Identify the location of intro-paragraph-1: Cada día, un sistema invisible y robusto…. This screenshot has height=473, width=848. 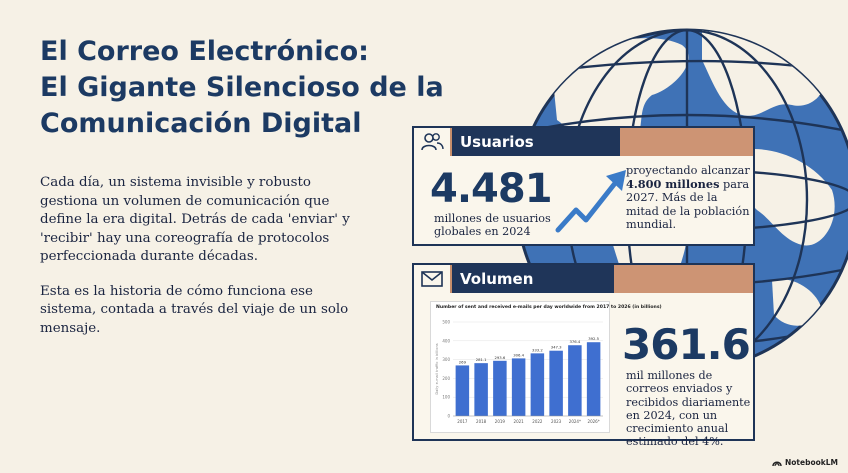
(195, 219).